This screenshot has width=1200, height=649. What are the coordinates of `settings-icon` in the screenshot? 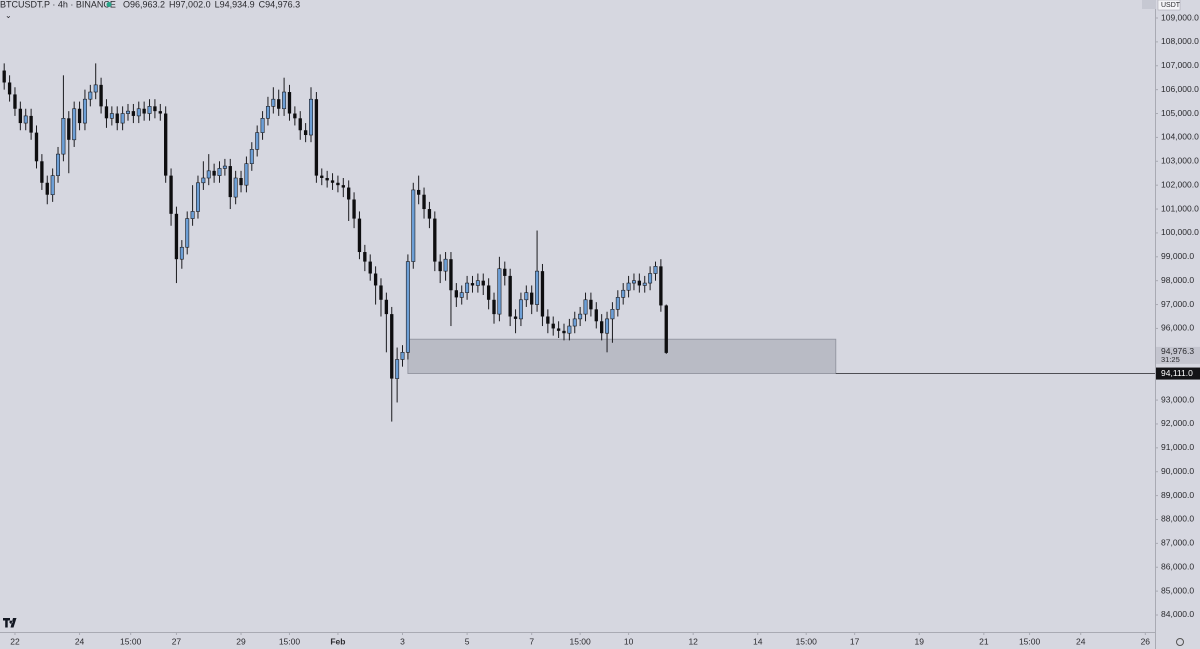 It's located at (1180, 642).